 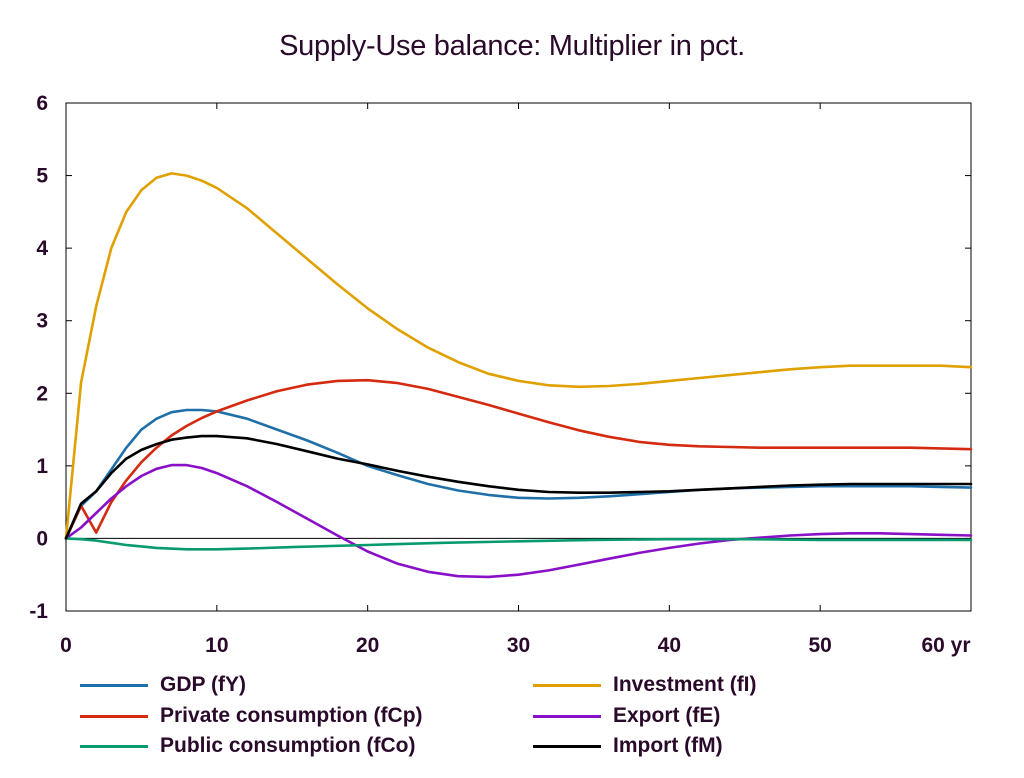 I want to click on y-tick-label: 5, so click(x=42, y=176).